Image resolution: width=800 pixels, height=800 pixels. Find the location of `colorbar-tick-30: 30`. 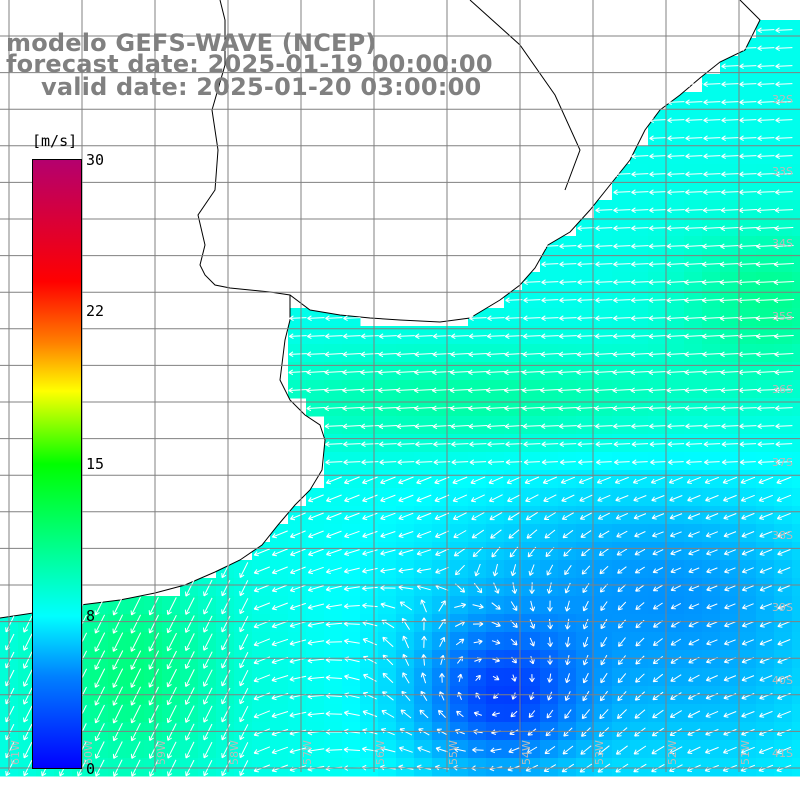

colorbar-tick-30: 30 is located at coordinates (95, 160).